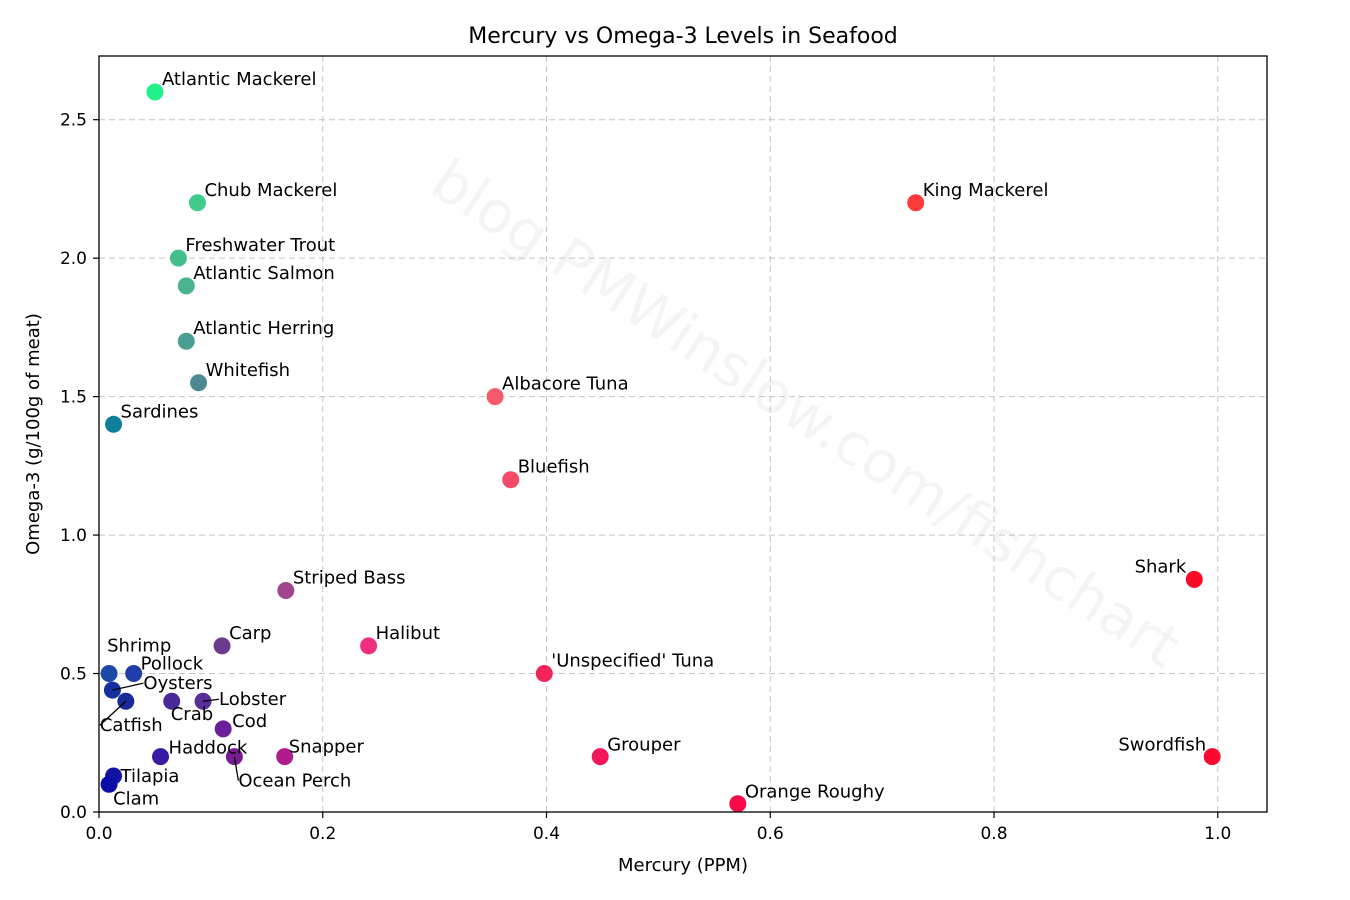  What do you see at coordinates (249, 721) in the screenshot?
I see `point-label: Cod` at bounding box center [249, 721].